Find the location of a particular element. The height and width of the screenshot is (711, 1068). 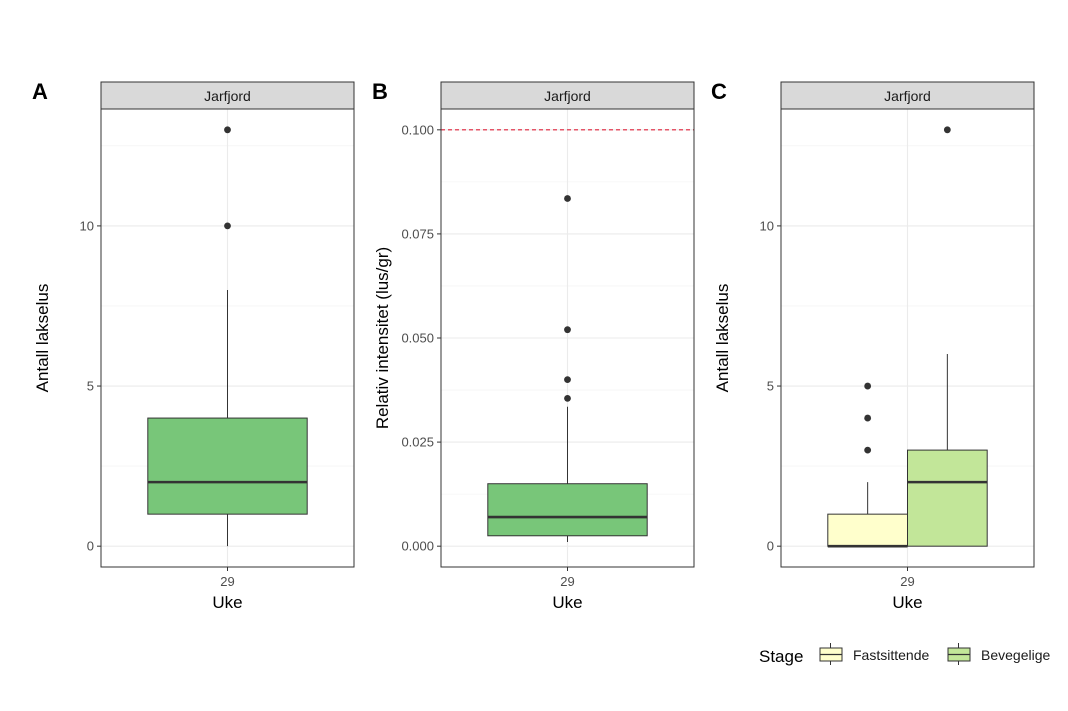

panel-tag: C is located at coordinates (719, 91).